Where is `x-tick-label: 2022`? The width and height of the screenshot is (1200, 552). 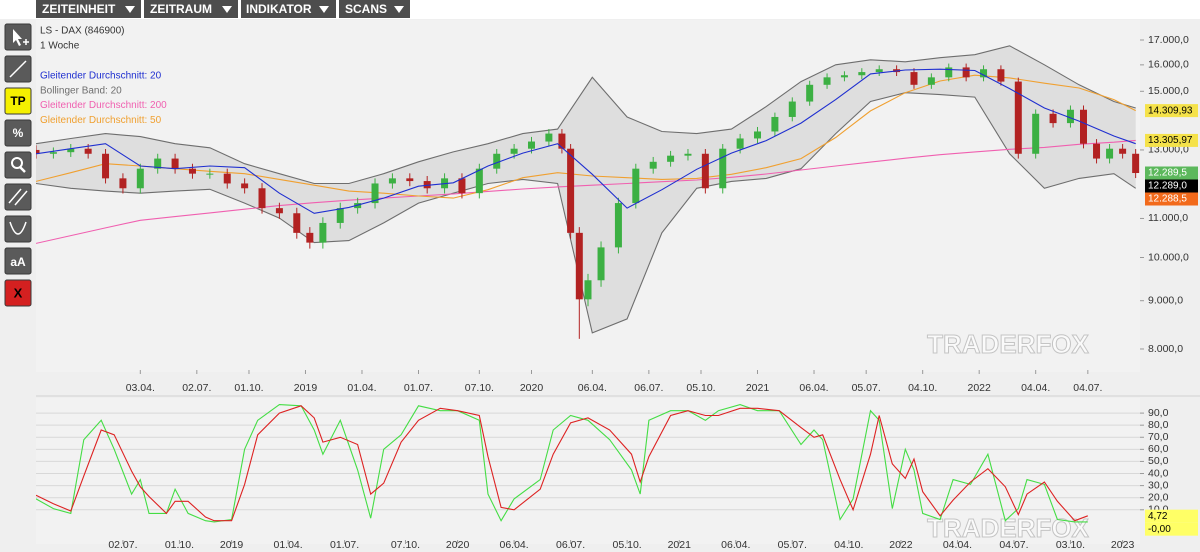 x-tick-label: 2022 is located at coordinates (901, 545).